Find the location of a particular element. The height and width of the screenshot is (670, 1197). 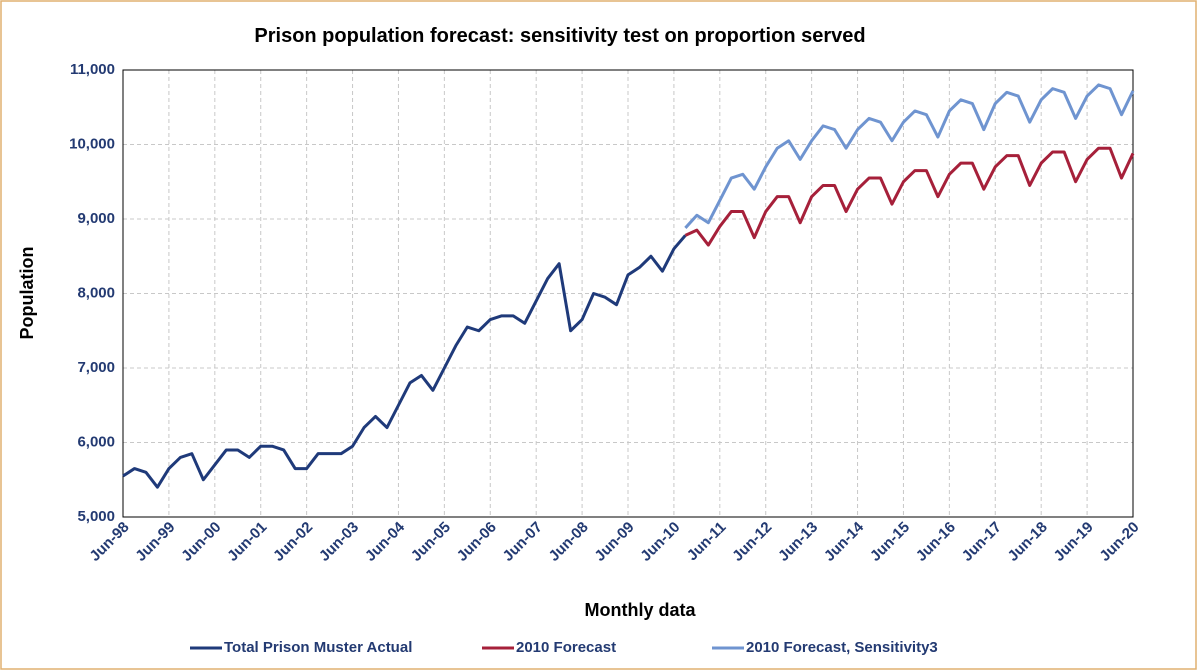

legend-label: 2010 Forecast is located at coordinates (566, 647).